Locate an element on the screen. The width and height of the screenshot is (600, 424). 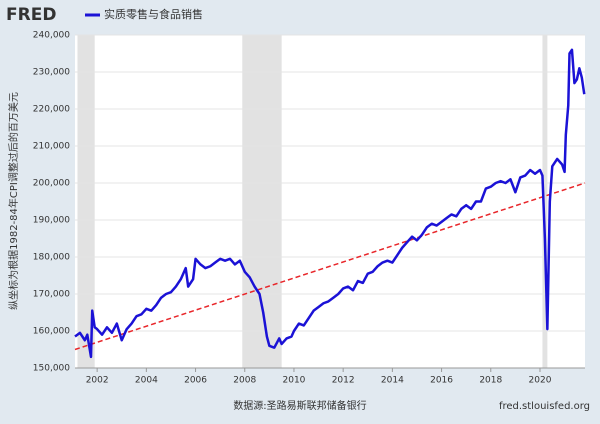
y-tick-label: 160,000 is located at coordinates (51, 332).